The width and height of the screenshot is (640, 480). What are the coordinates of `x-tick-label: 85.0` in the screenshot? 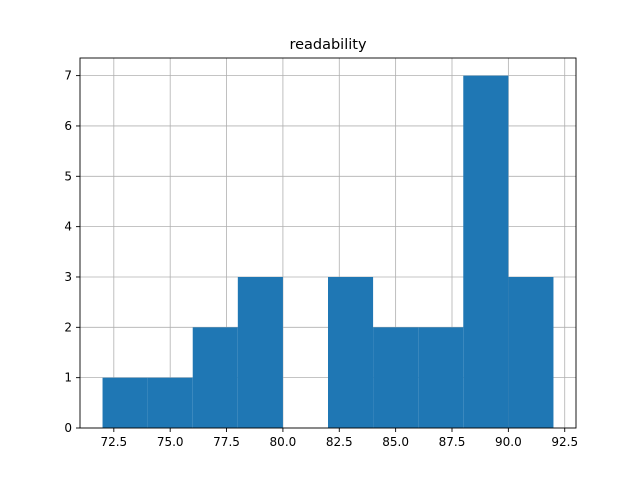 It's located at (395, 442).